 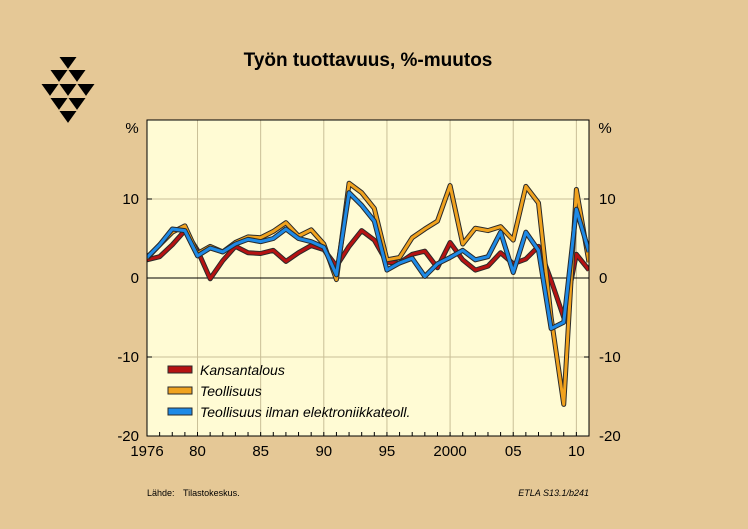 What do you see at coordinates (368, 60) in the screenshot?
I see `chart-title: Työn tuottavuus, %-muutos` at bounding box center [368, 60].